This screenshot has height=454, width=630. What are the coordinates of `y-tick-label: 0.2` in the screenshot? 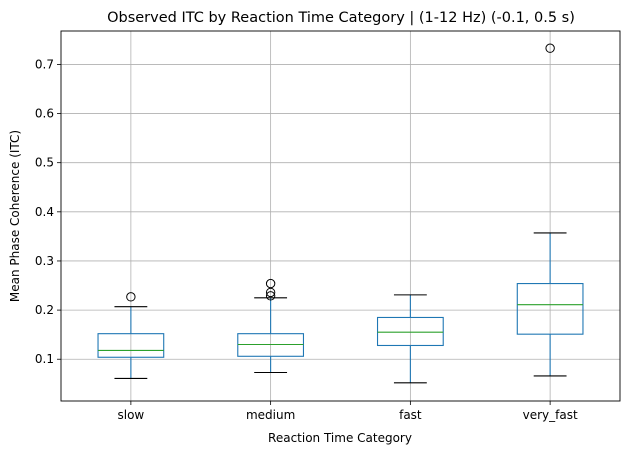 It's located at (44, 310).